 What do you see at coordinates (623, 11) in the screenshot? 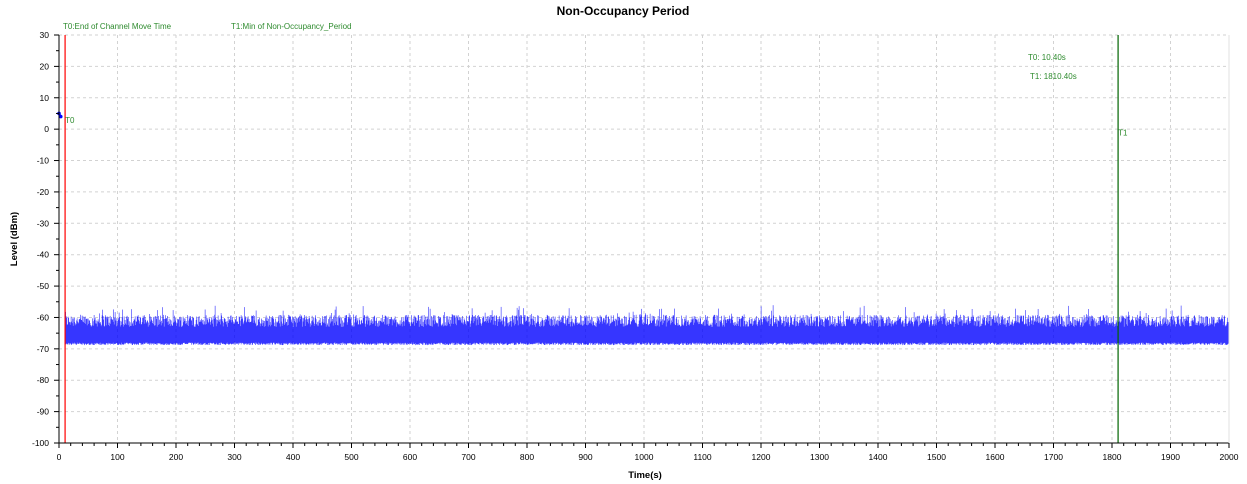
I see `chart-title: Non-Occupancy Period` at bounding box center [623, 11].